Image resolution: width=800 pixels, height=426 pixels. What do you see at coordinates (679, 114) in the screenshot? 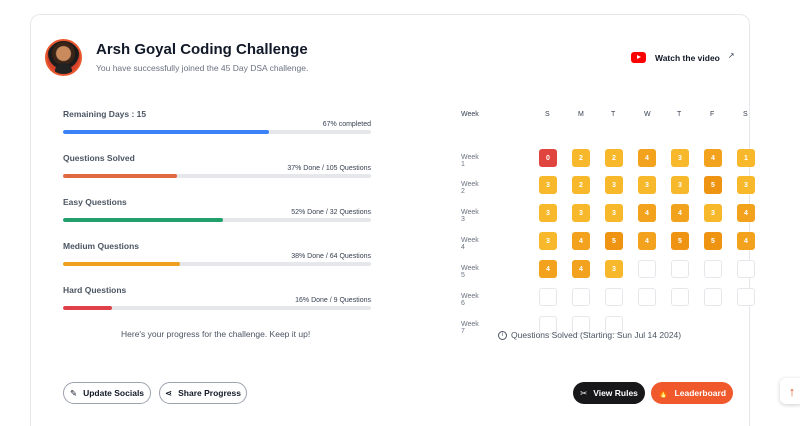
I see `calendar-day-header: T` at bounding box center [679, 114].